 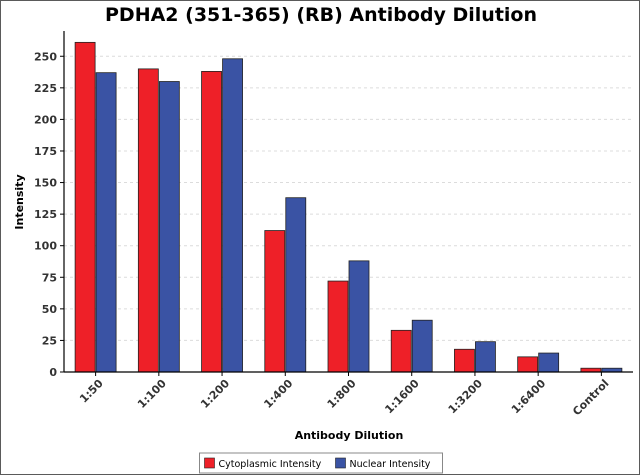 What do you see at coordinates (53, 372) in the screenshot?
I see `y-tick-label: 0` at bounding box center [53, 372].